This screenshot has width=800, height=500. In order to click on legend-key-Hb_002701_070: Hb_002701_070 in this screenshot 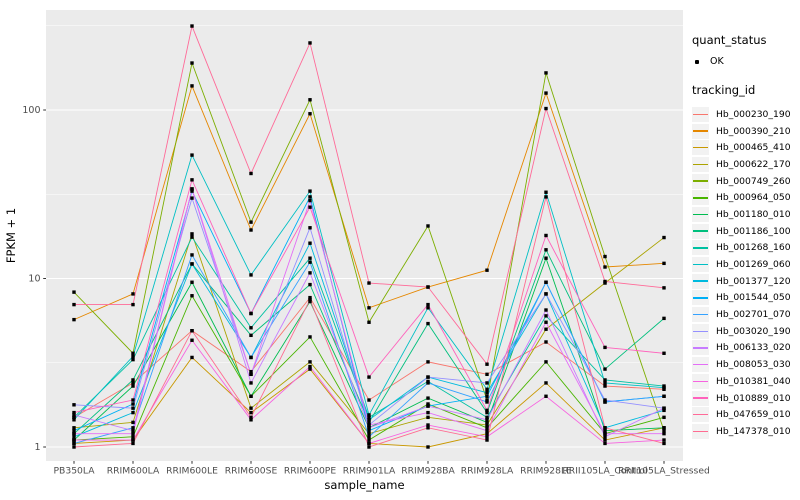, I will do `click(746, 314)`.